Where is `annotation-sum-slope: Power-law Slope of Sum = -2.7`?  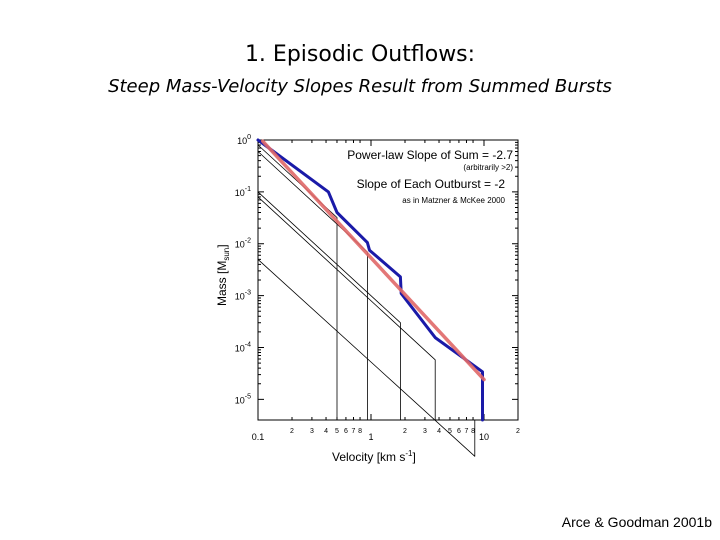 annotation-sum-slope: Power-law Slope of Sum = -2.7 is located at coordinates (430, 155).